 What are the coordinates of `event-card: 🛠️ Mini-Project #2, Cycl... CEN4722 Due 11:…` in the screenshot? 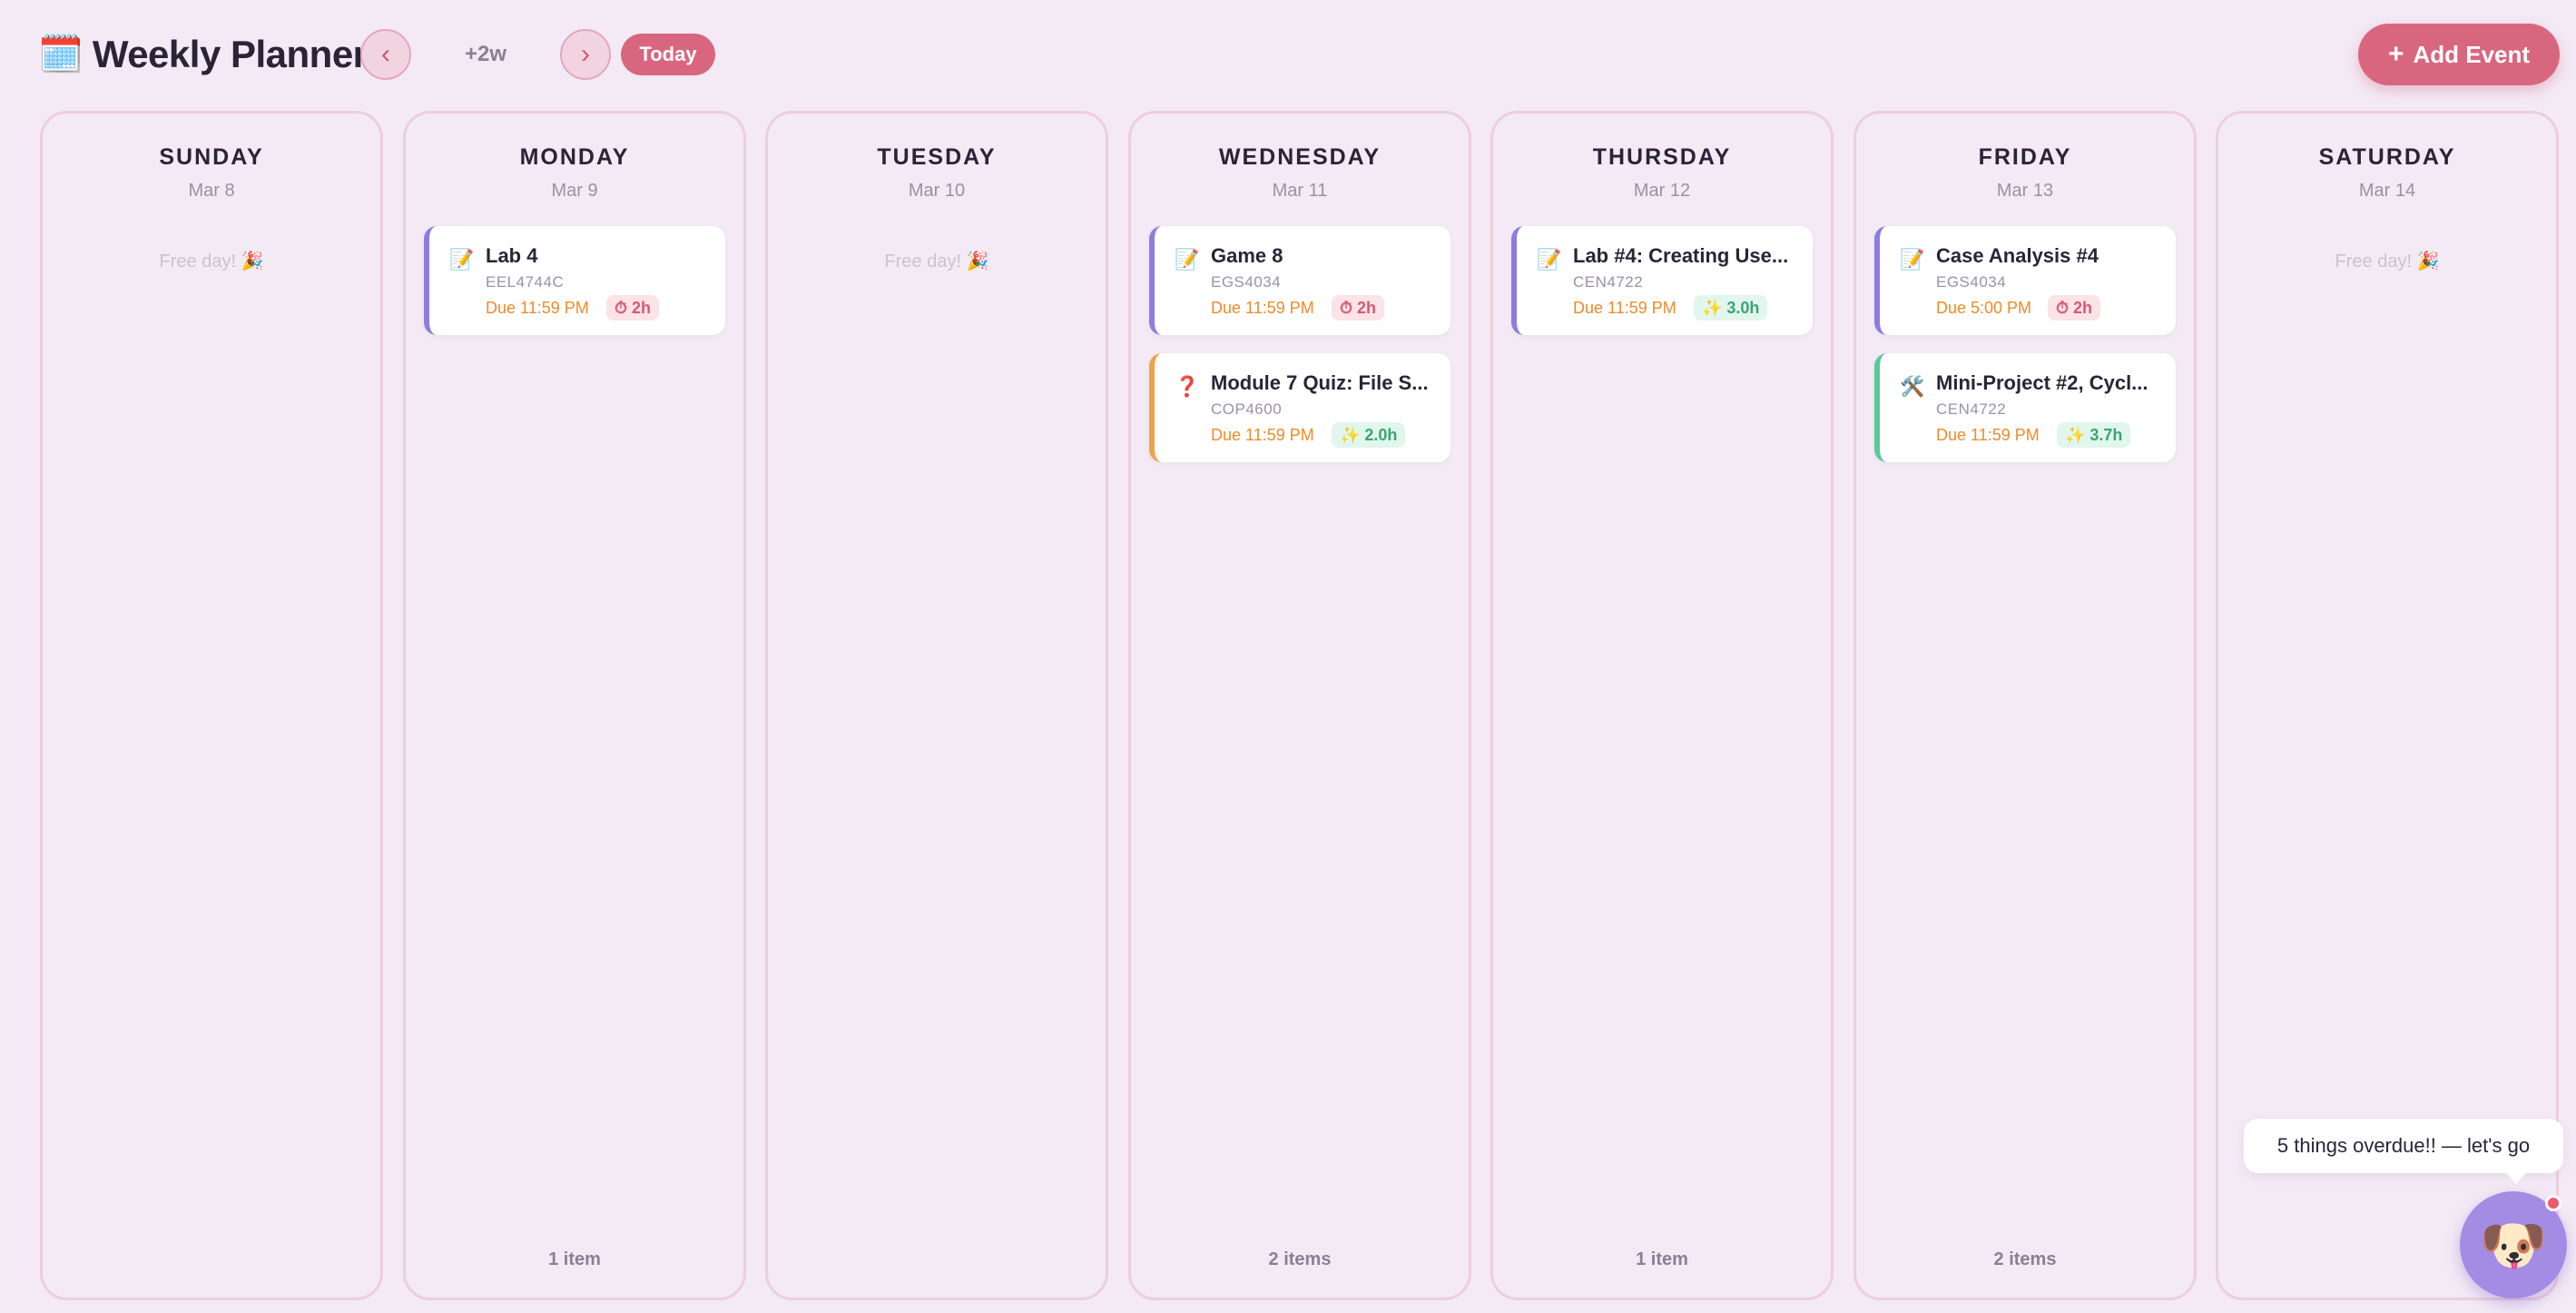 It's located at (2025, 407).